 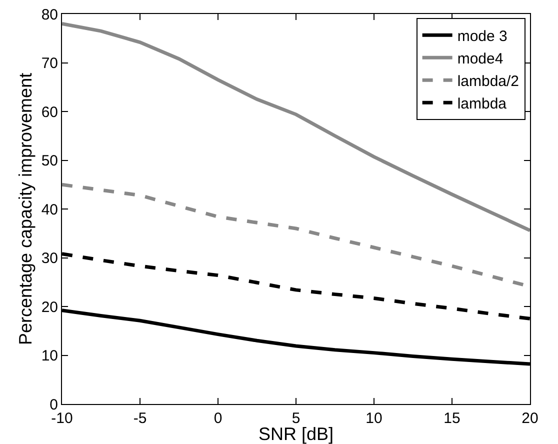 I want to click on x-tick-label: 20, so click(x=530, y=418).